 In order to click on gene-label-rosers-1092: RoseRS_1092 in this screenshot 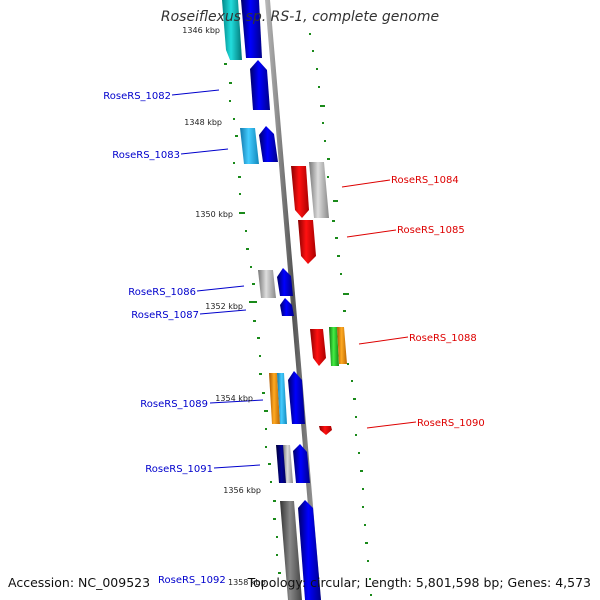, I will do `click(192, 580)`.